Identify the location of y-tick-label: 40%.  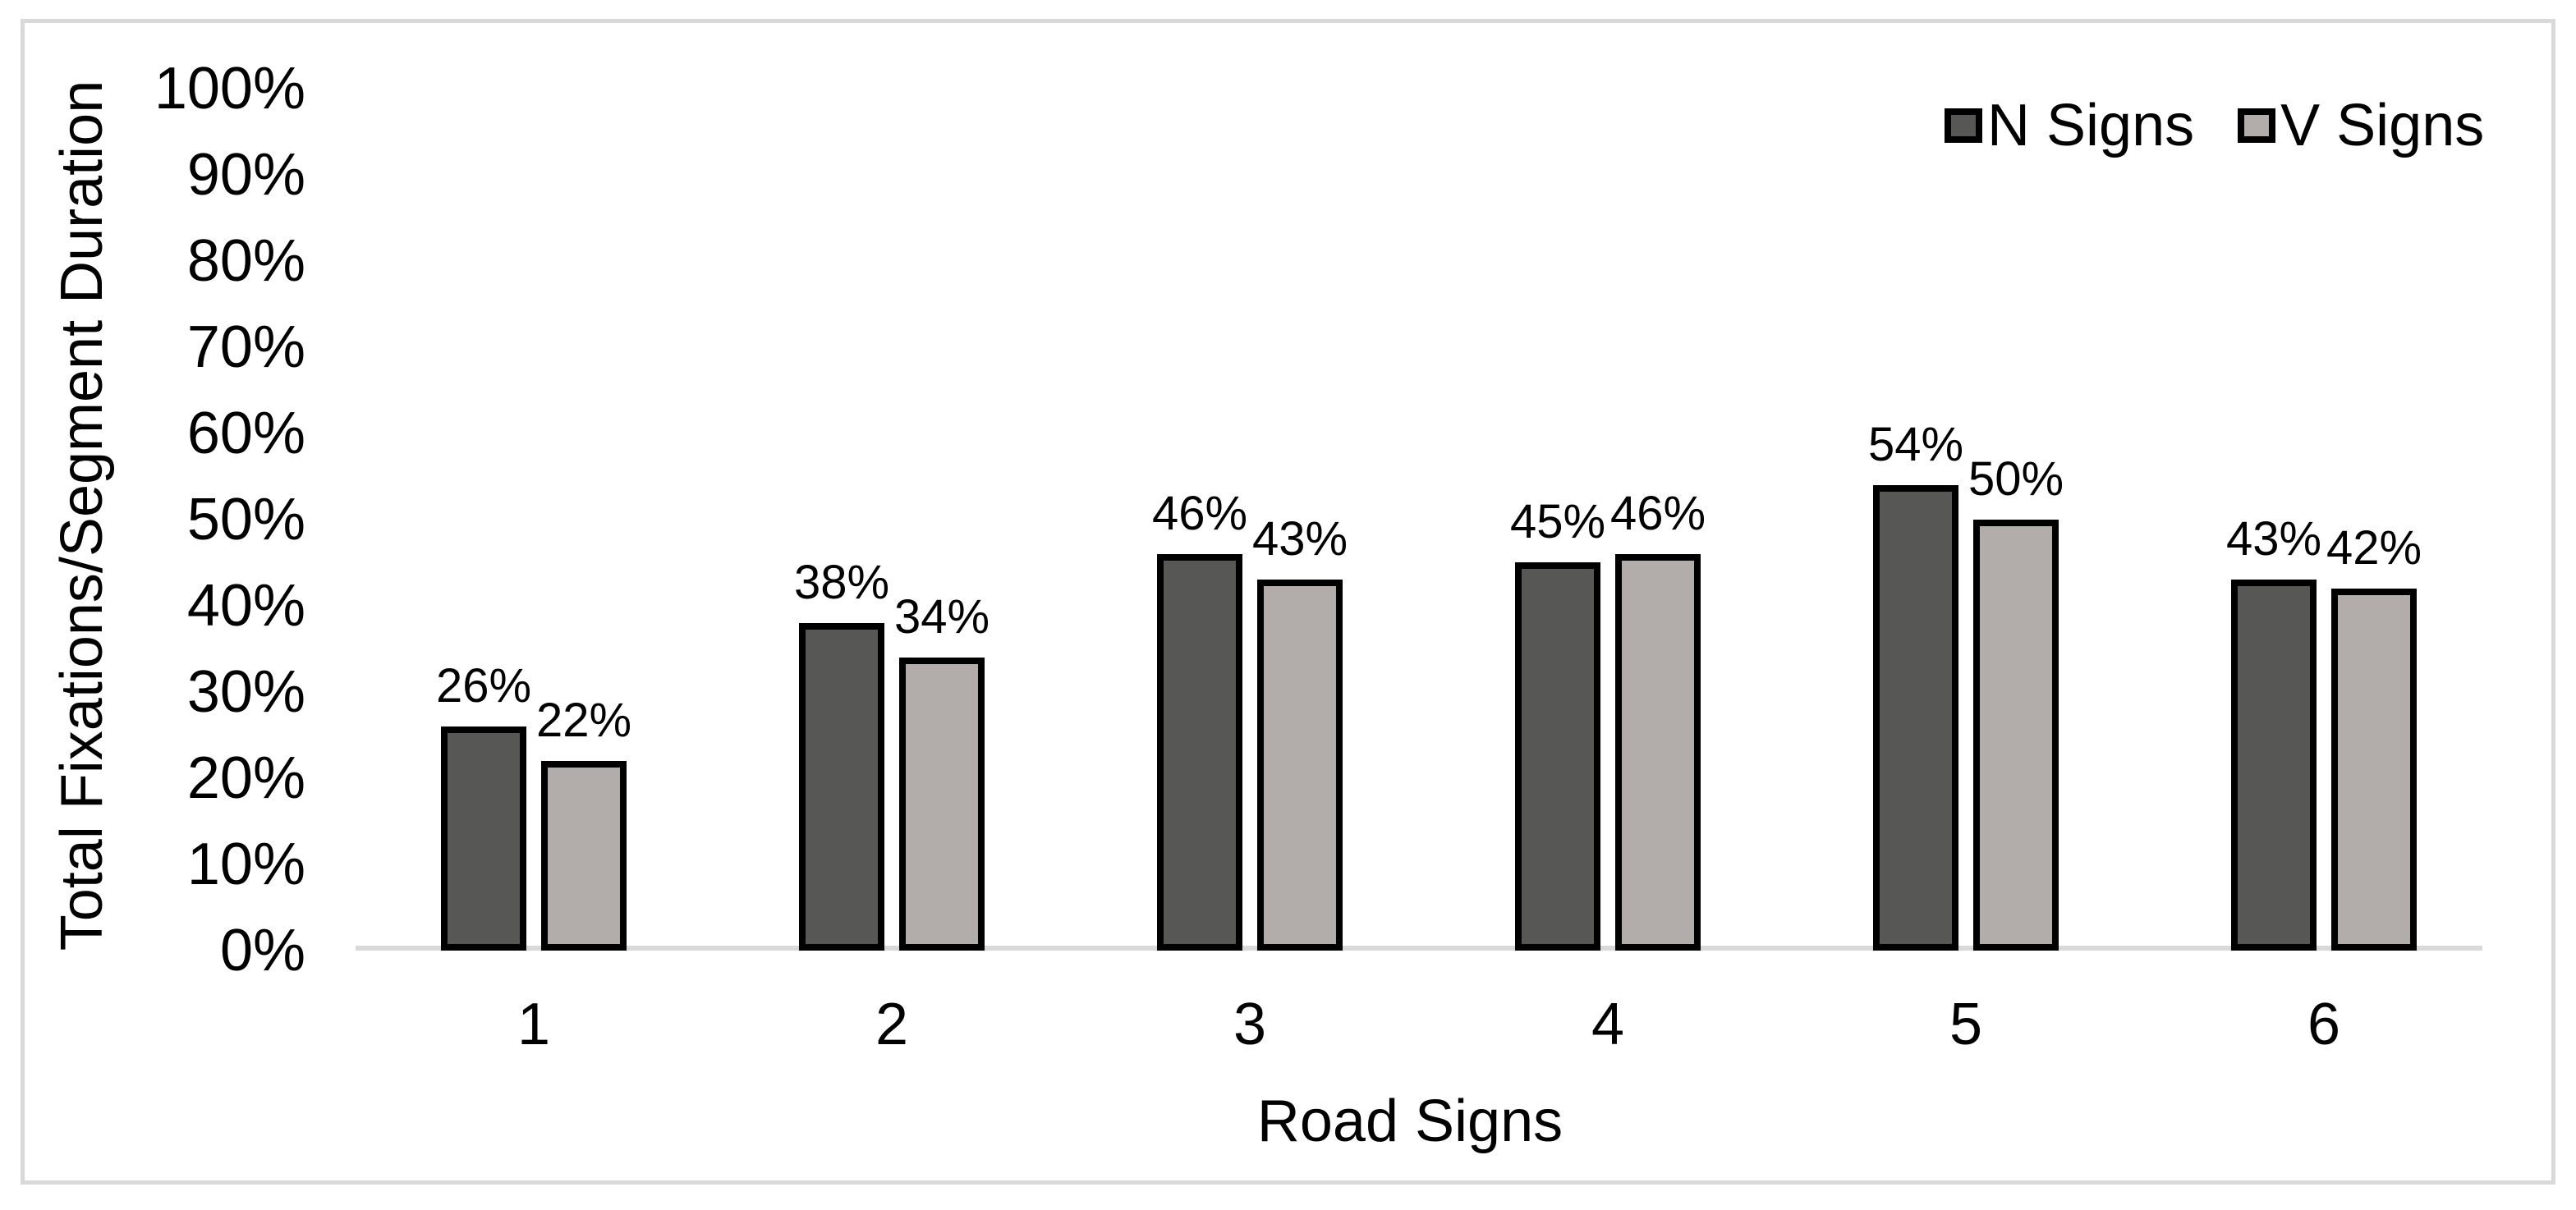
(245, 606).